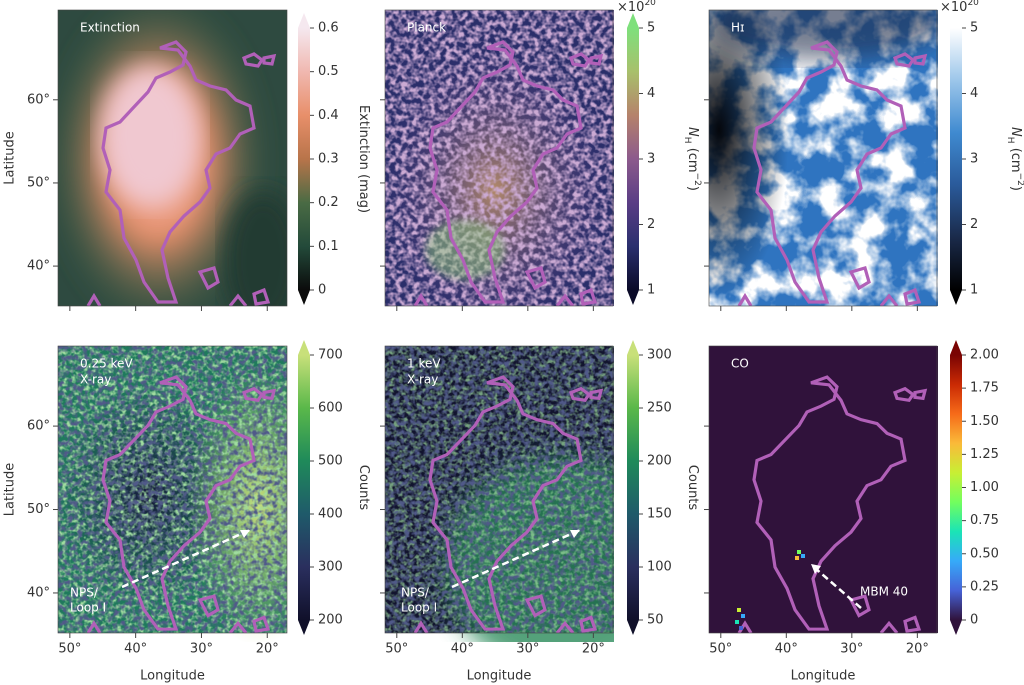 The height and width of the screenshot is (685, 1024). I want to click on text-part: H, so click(688, 140).